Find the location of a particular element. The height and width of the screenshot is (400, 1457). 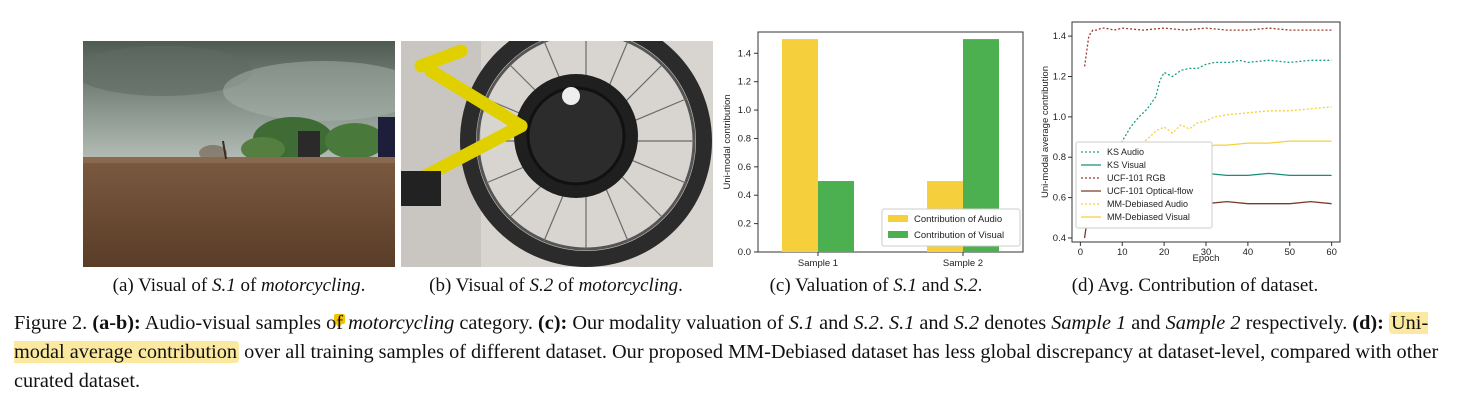

subcaption-c: (c) Valuation of S.1 and S.2. is located at coordinates (876, 285).